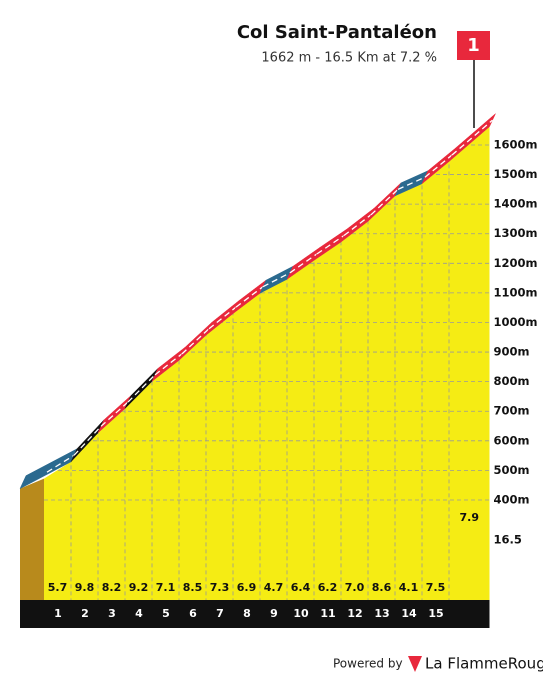  What do you see at coordinates (247, 587) in the screenshot?
I see `gradient-label: 6.9` at bounding box center [247, 587].